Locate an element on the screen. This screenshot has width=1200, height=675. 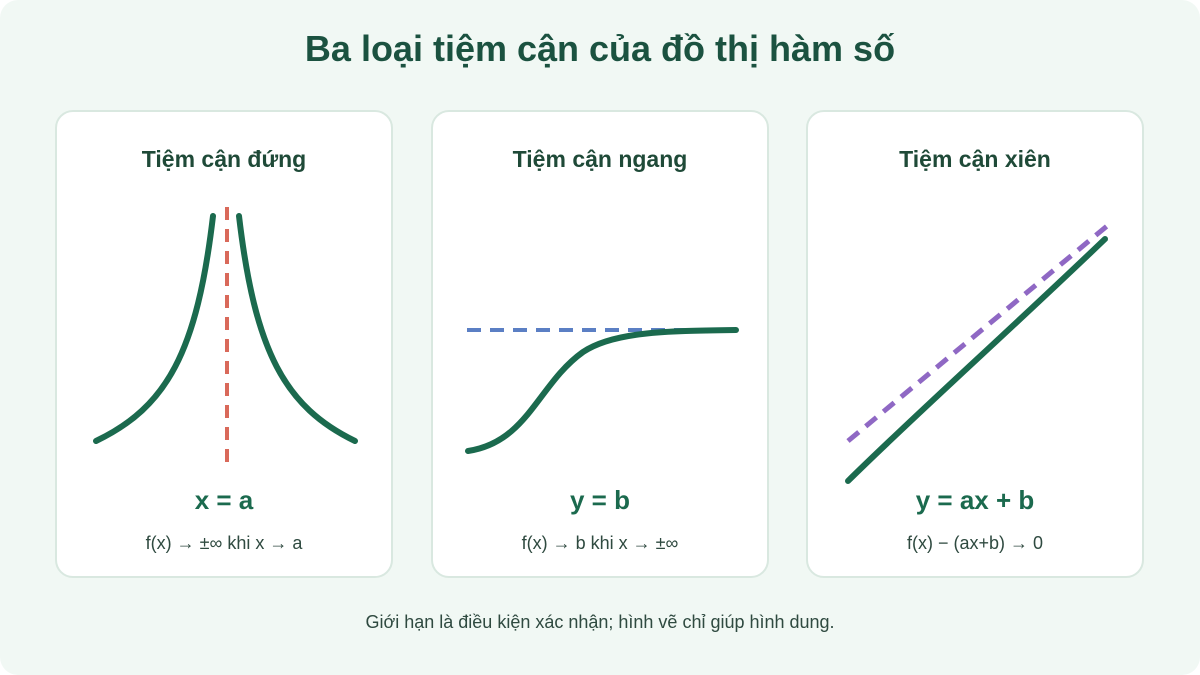
vertical-asymptote-graph is located at coordinates (225, 334).